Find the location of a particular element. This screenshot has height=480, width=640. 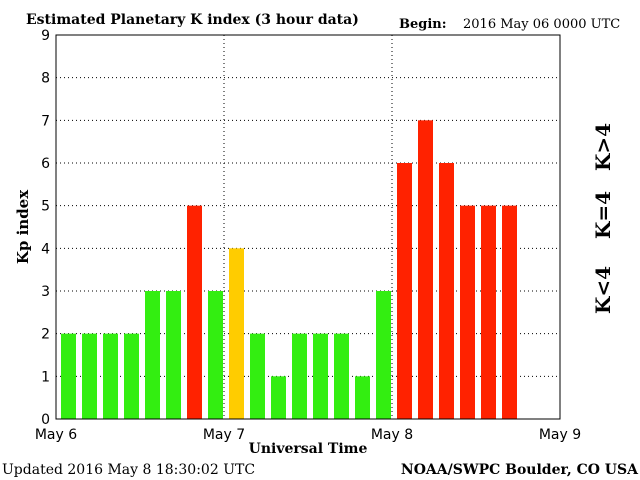

legend-low: K<4 is located at coordinates (603, 290).